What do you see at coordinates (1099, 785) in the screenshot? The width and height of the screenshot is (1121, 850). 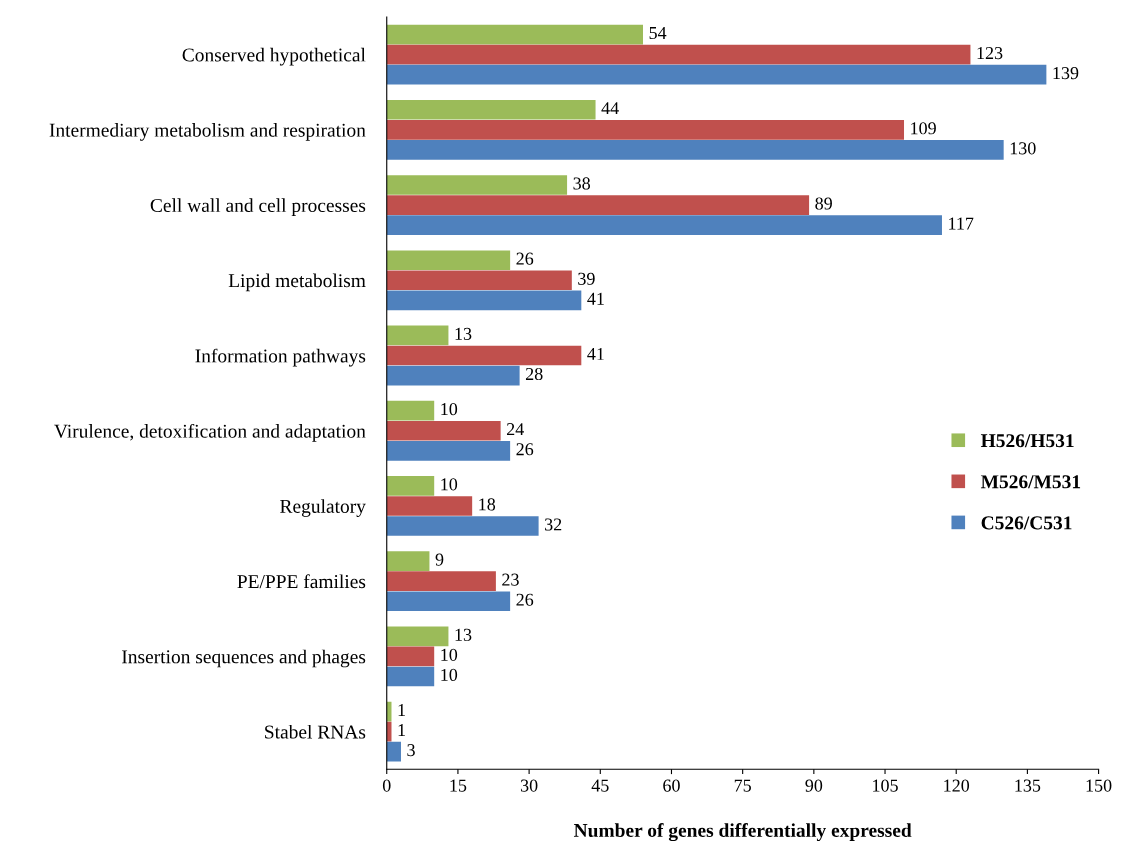 I see `x-tick-label: 150` at bounding box center [1099, 785].